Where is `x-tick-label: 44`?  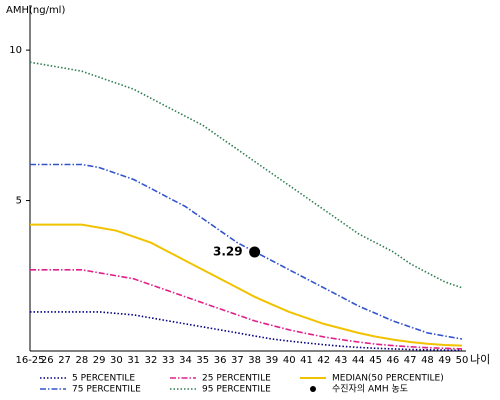
x-tick-label: 44 is located at coordinates (358, 360).